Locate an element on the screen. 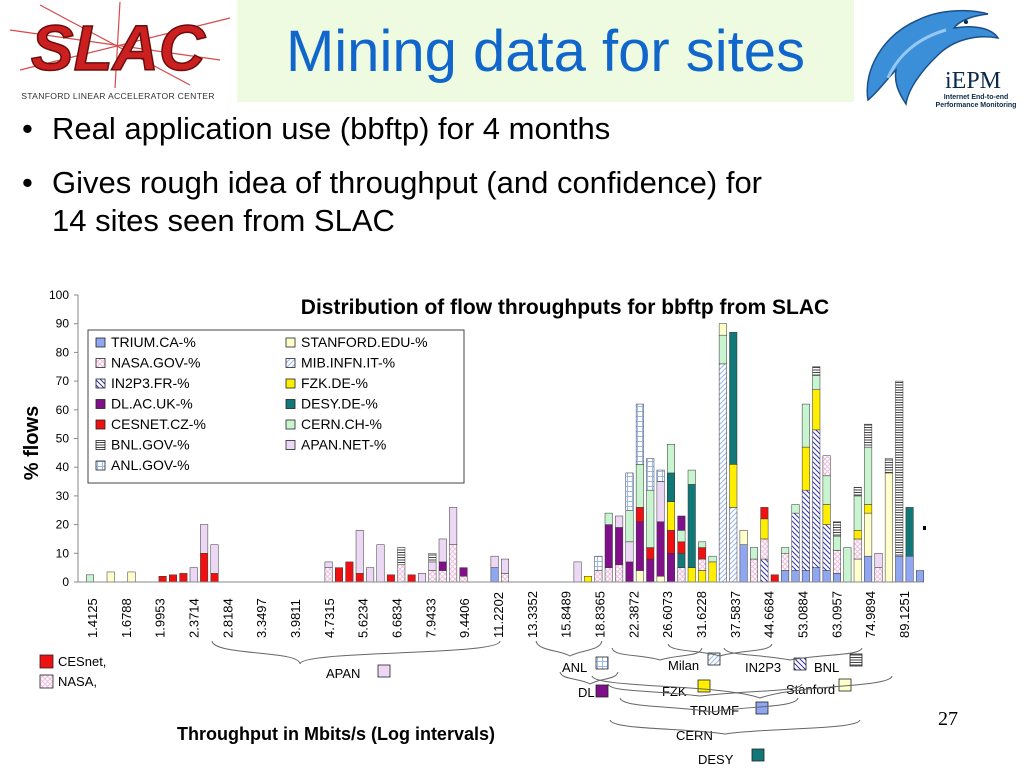 This screenshot has width=1024, height=768. legend-label: FZK.DE-% is located at coordinates (334, 383).